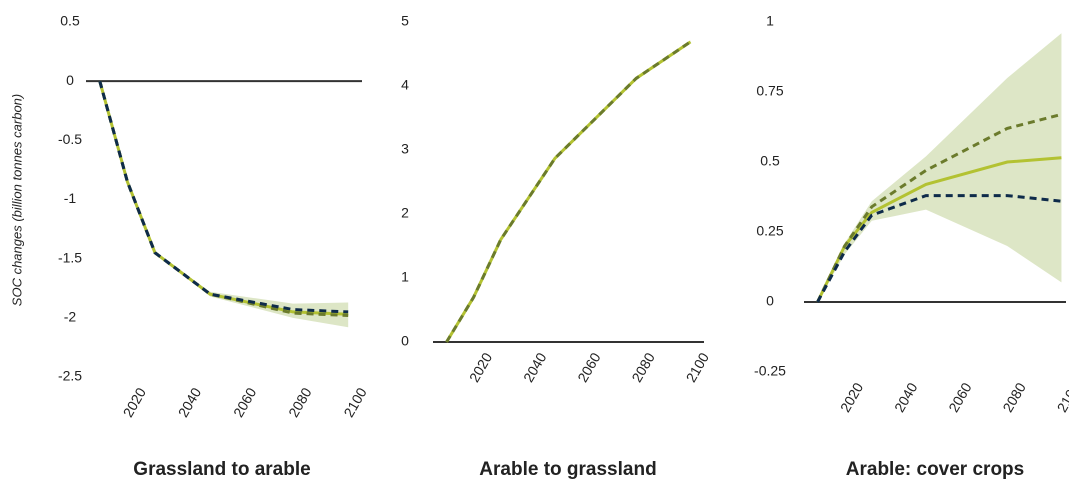  I want to click on y-axis-label: SOC changes (billion tonnes carbon), so click(16, 200).